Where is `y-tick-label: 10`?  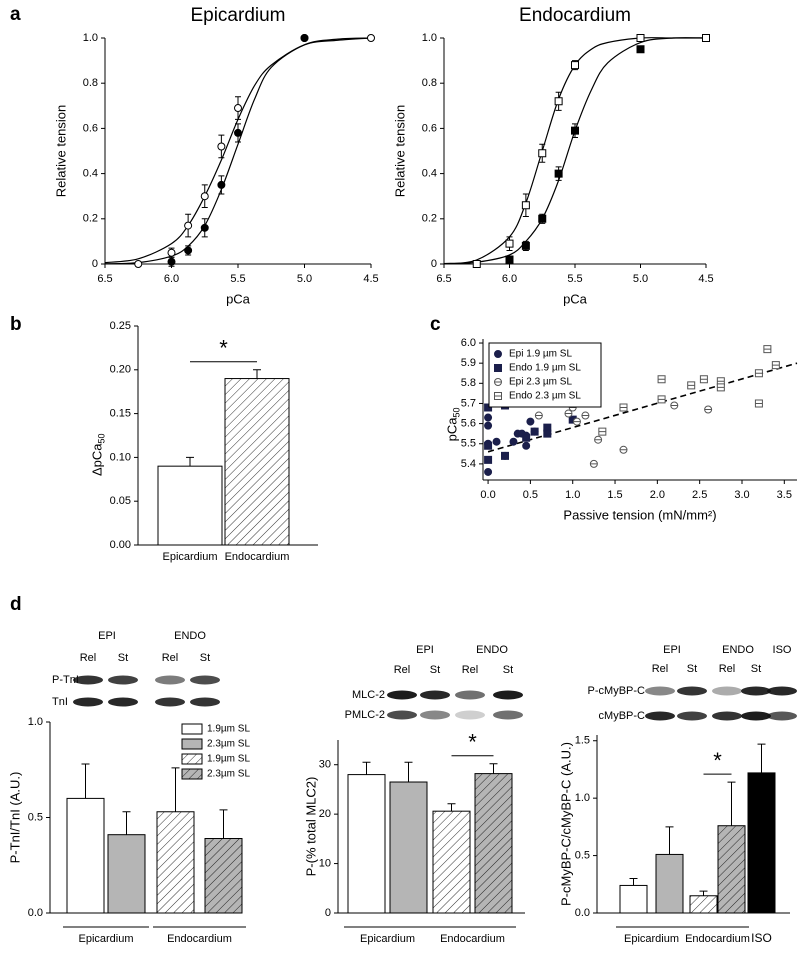 y-tick-label: 10 is located at coordinates (325, 863).